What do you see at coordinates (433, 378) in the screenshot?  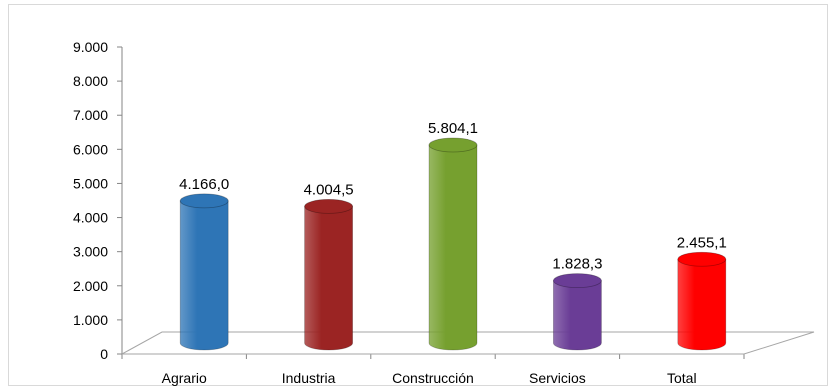 I see `x-category-label: Construcción` at bounding box center [433, 378].